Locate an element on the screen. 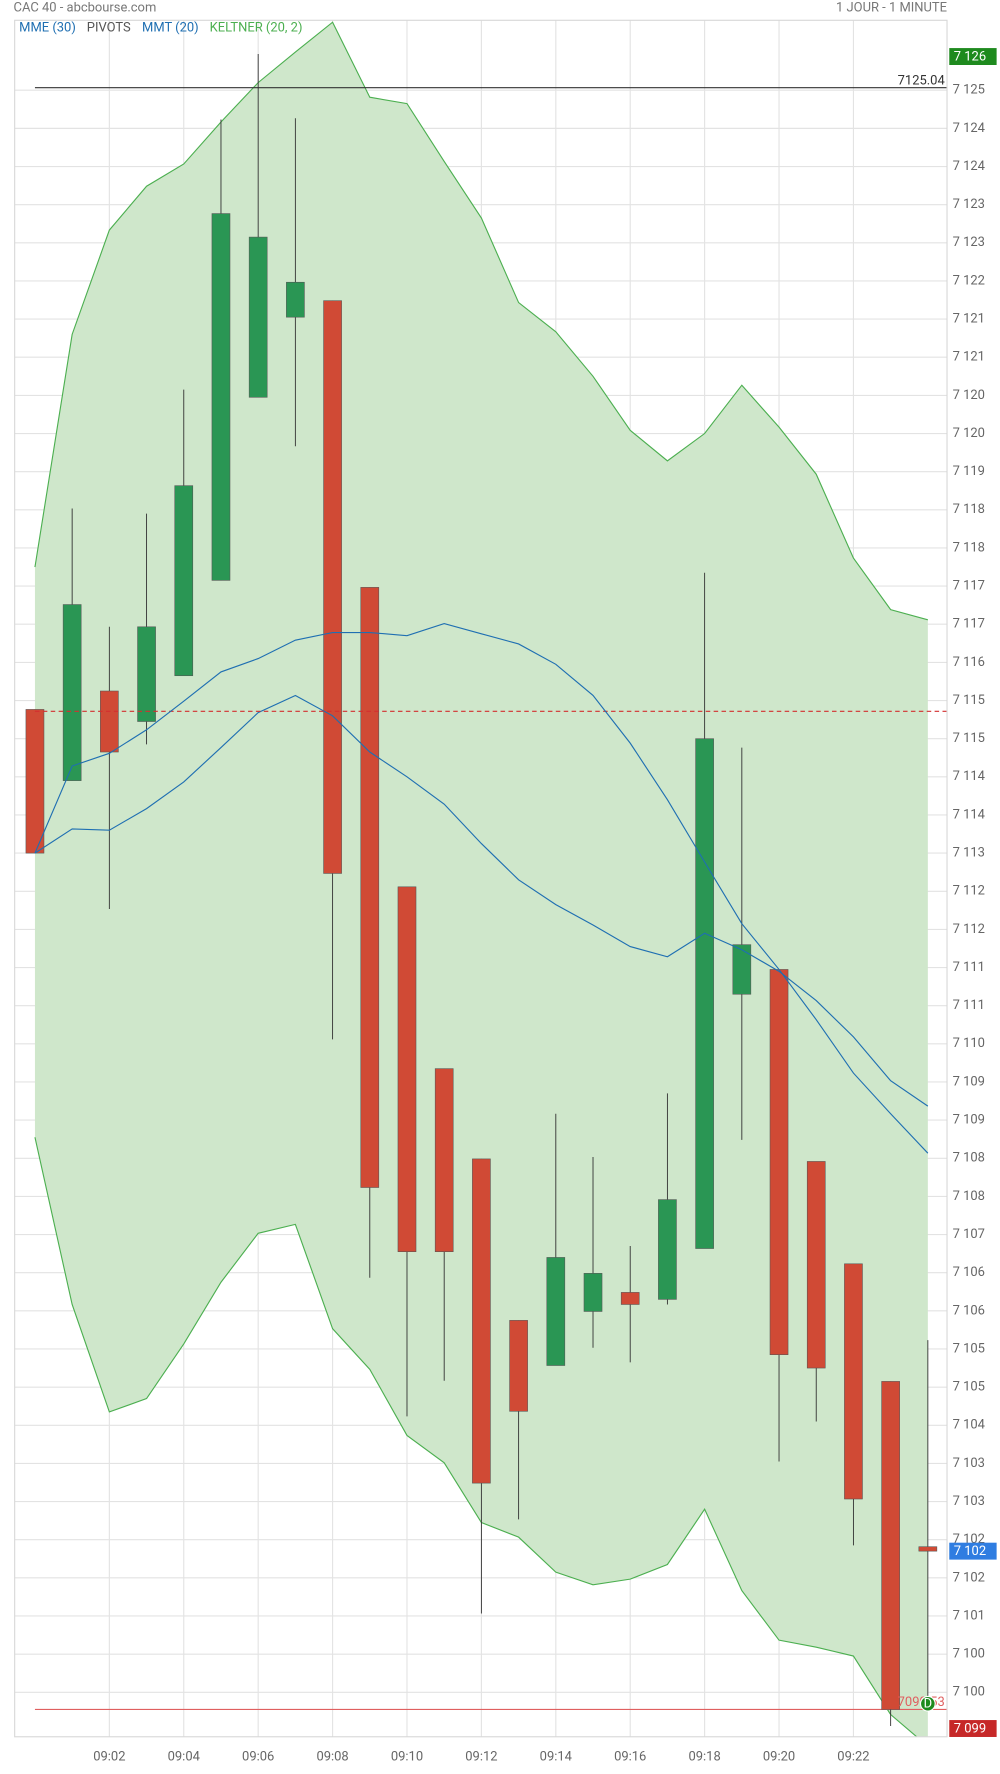 The image size is (1000, 1774). x-tick-label: 09:16 is located at coordinates (630, 1757).